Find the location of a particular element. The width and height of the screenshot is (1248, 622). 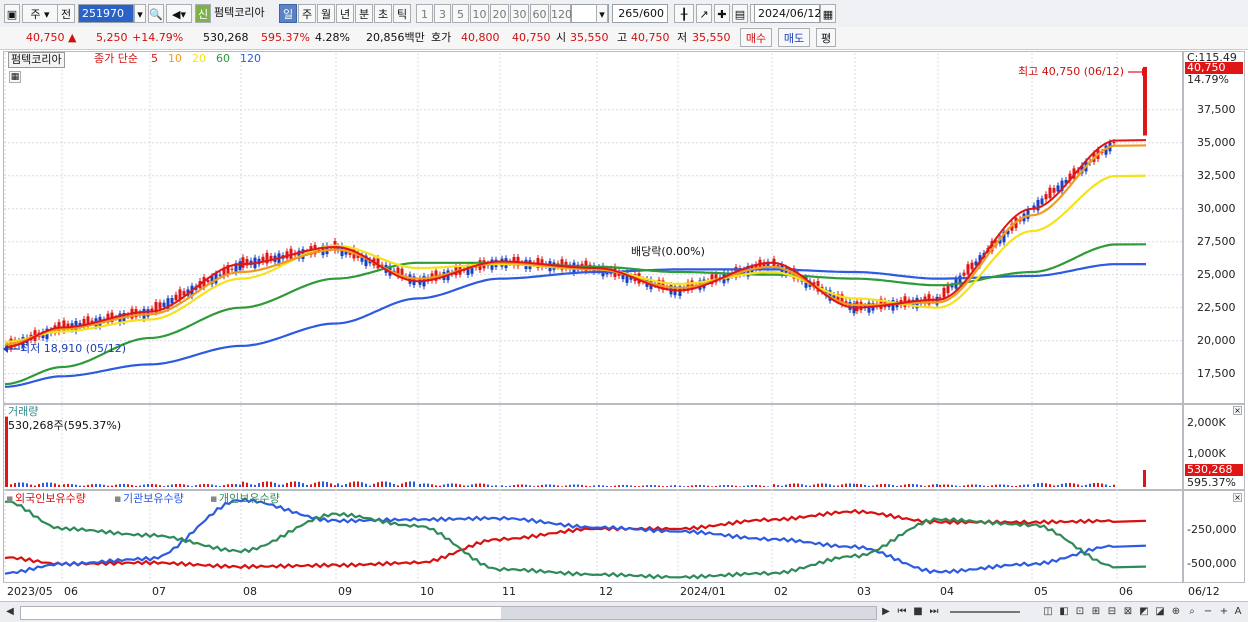

period-button-4: 분 is located at coordinates (364, 13).